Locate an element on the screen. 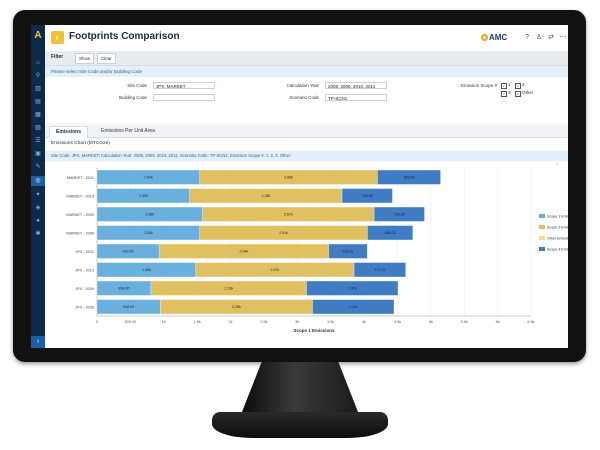 The height and width of the screenshot is (450, 600). scope-checkbox-3: ✓ 3 is located at coordinates (505, 93).